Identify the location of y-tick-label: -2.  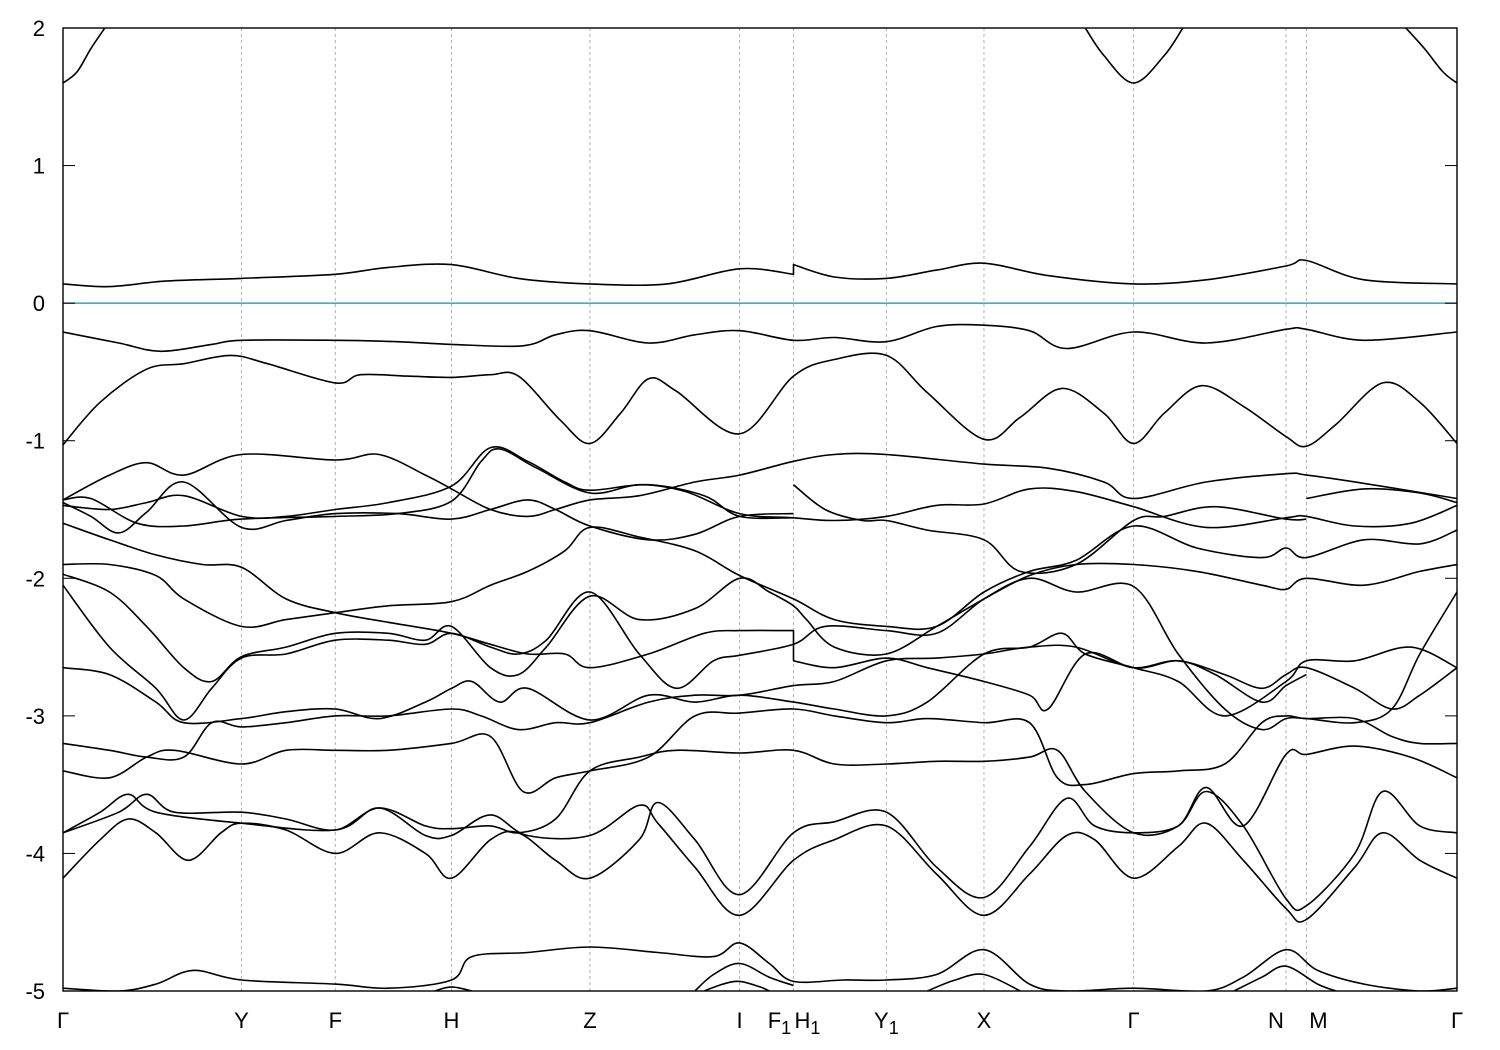
(35, 578).